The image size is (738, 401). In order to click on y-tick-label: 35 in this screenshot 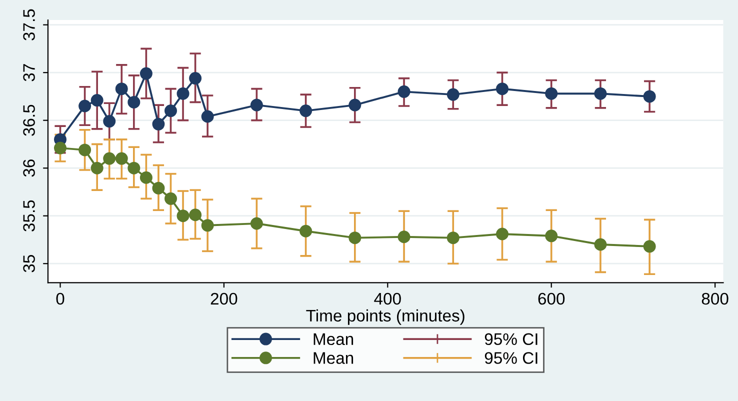, I will do `click(29, 263)`.